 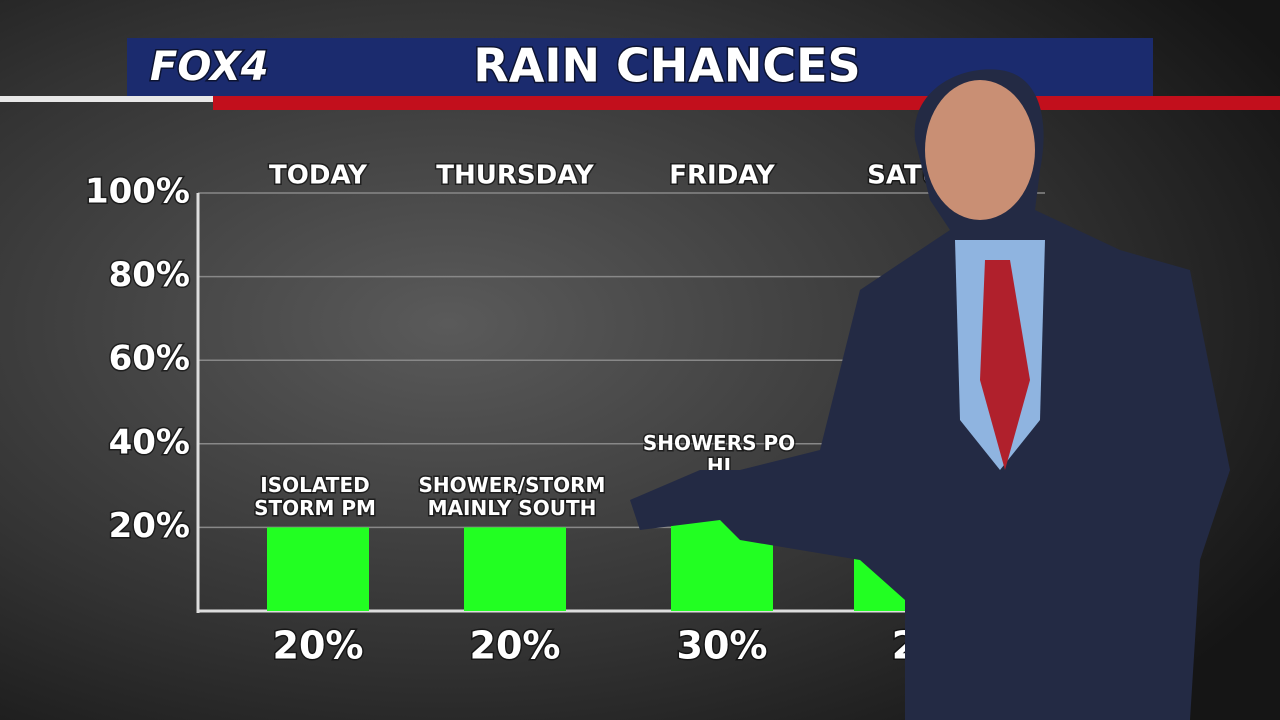 I want to click on y-tick-label: 20%, so click(x=149, y=526).